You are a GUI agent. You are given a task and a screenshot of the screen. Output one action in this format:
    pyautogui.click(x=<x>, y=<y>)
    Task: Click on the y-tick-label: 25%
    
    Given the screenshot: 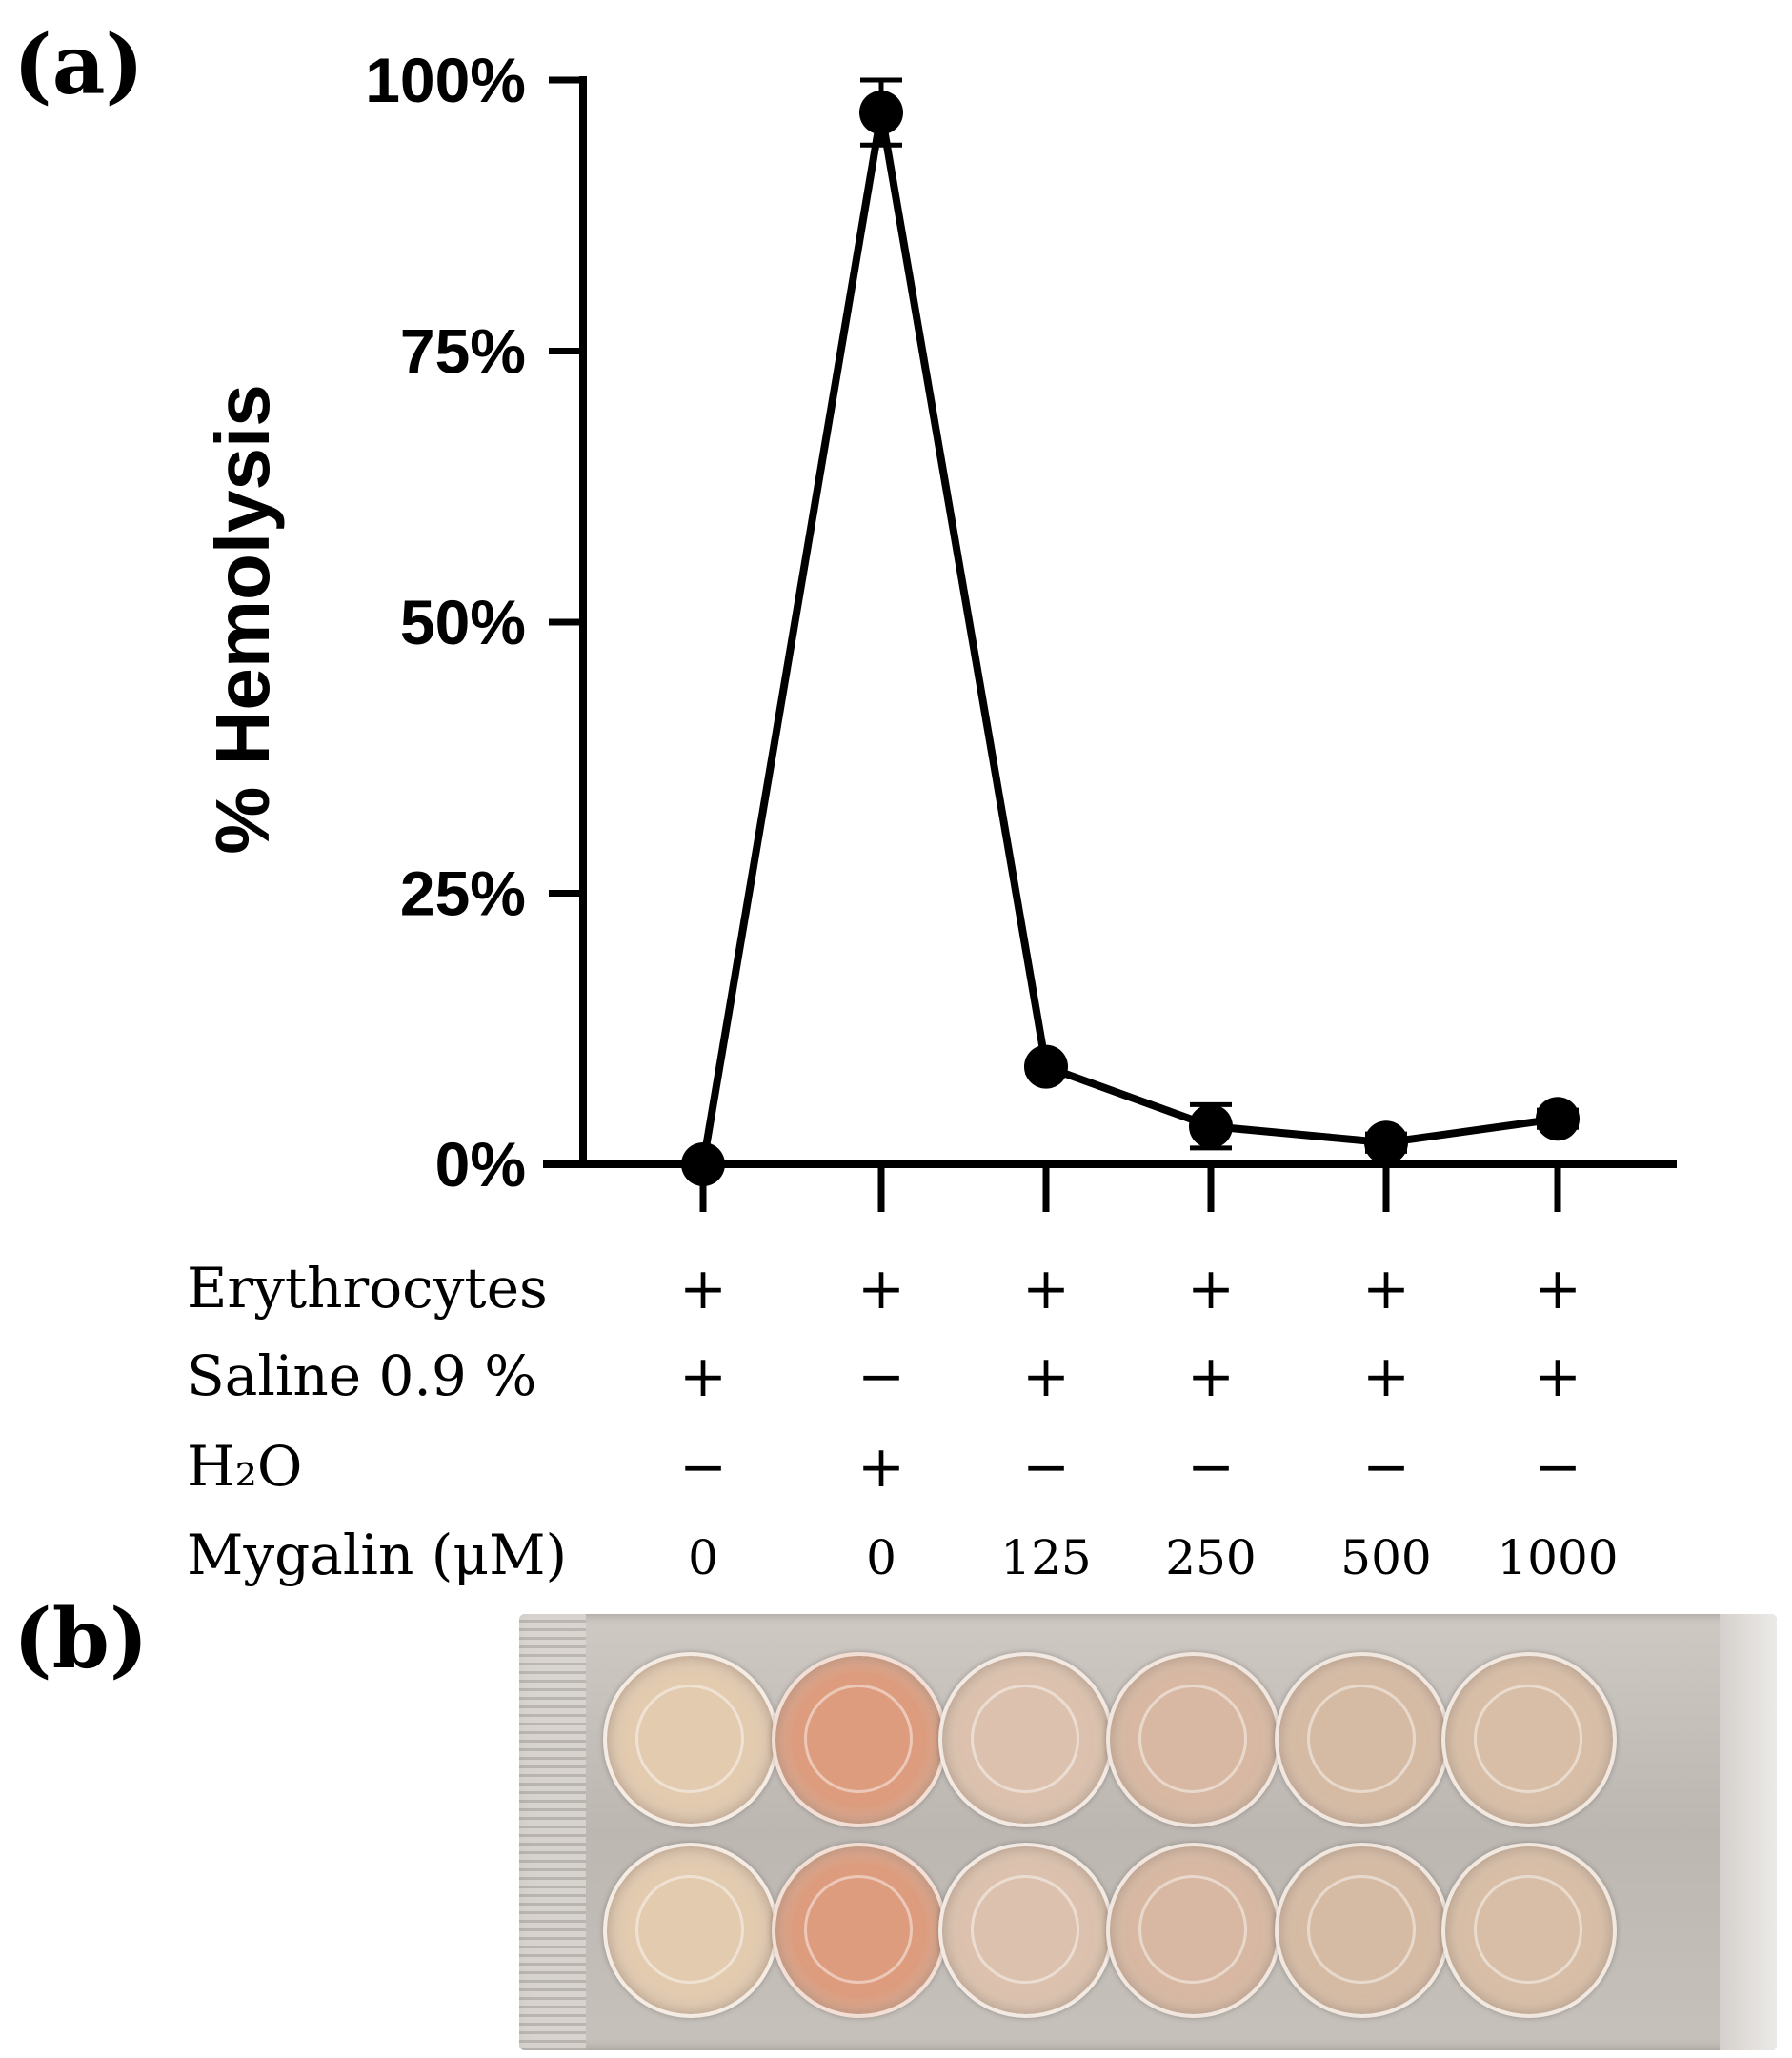 What is the action you would take?
    pyautogui.click(x=463, y=893)
    